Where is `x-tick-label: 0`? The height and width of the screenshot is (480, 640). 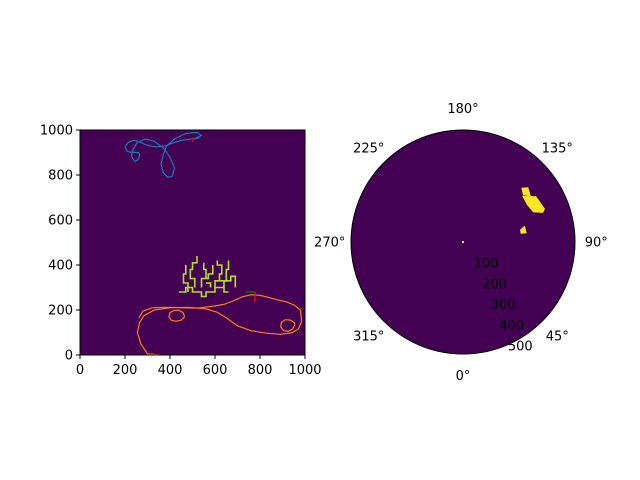 x-tick-label: 0 is located at coordinates (80, 370).